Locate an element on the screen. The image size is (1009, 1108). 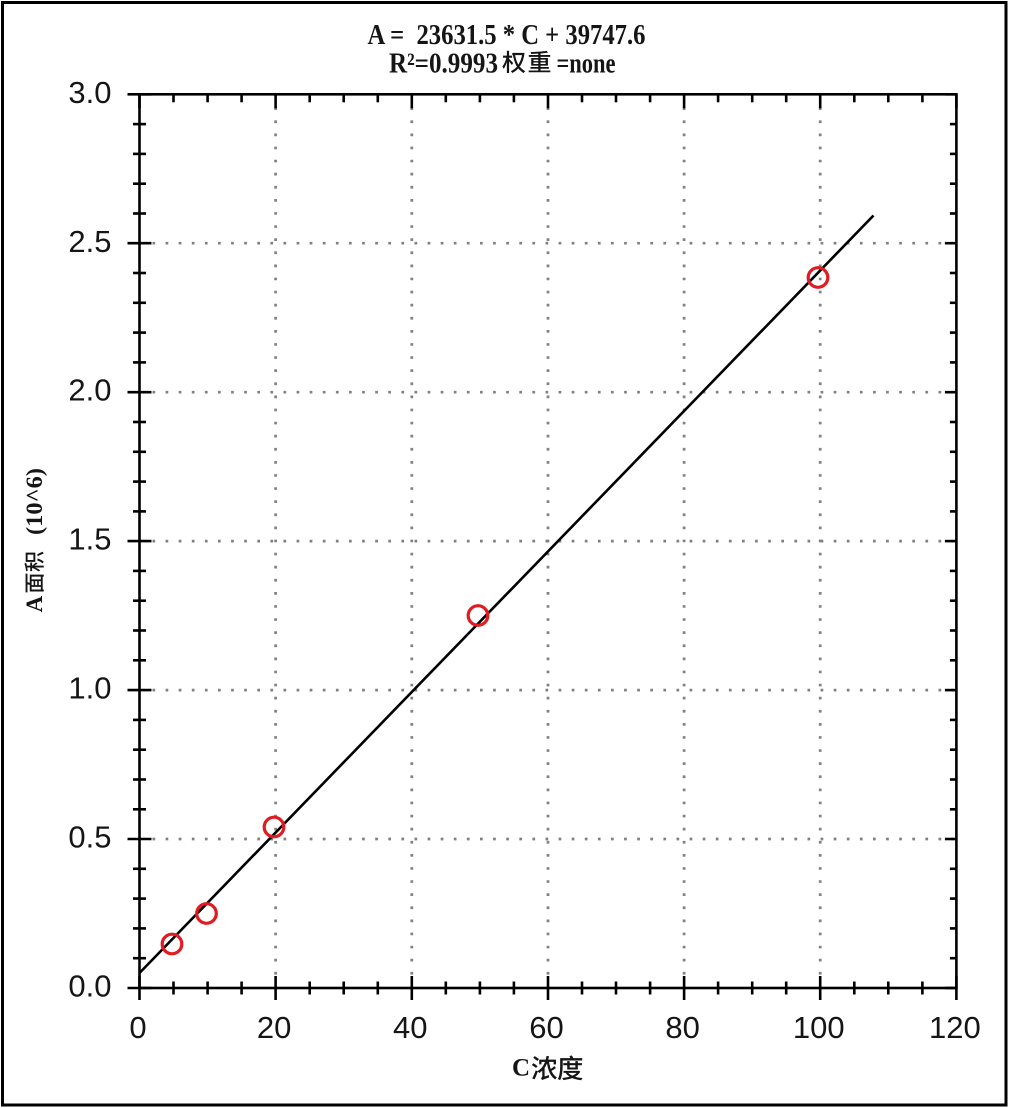
svg-text: =none is located at coordinates (586, 64).